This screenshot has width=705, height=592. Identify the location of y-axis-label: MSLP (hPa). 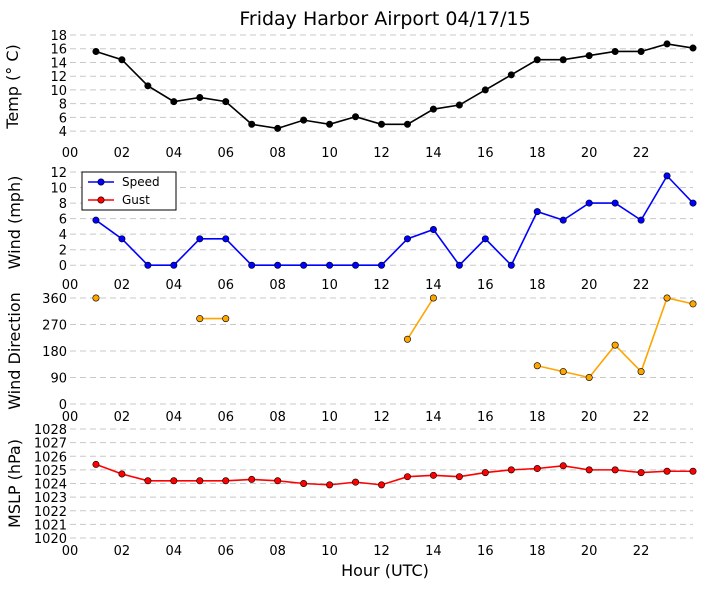
(14, 483).